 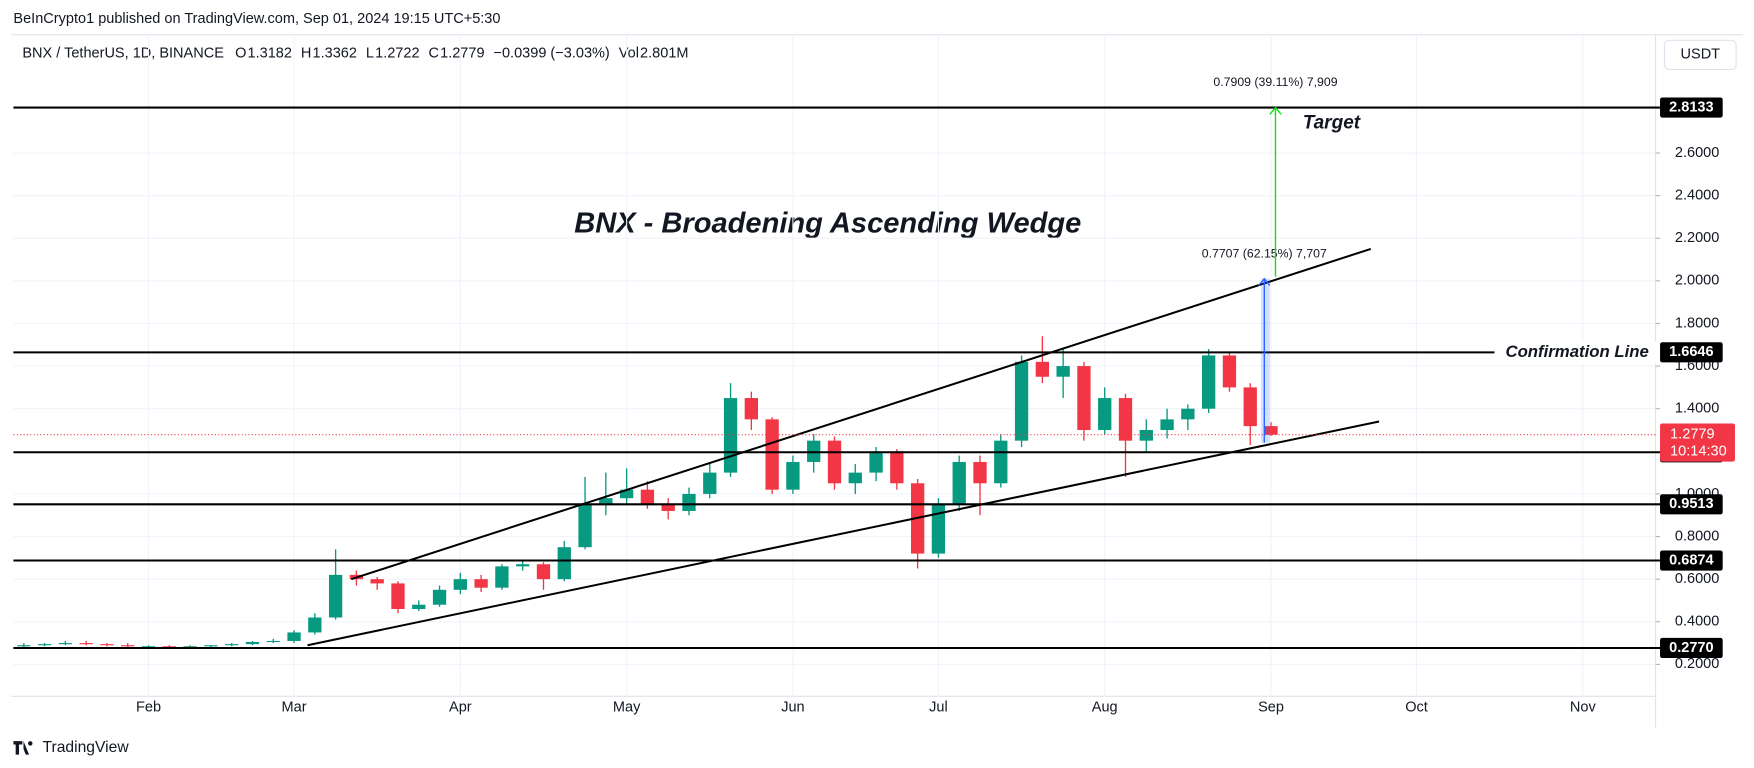 I want to click on y-tick-label: 2.6000, so click(x=1697, y=153).